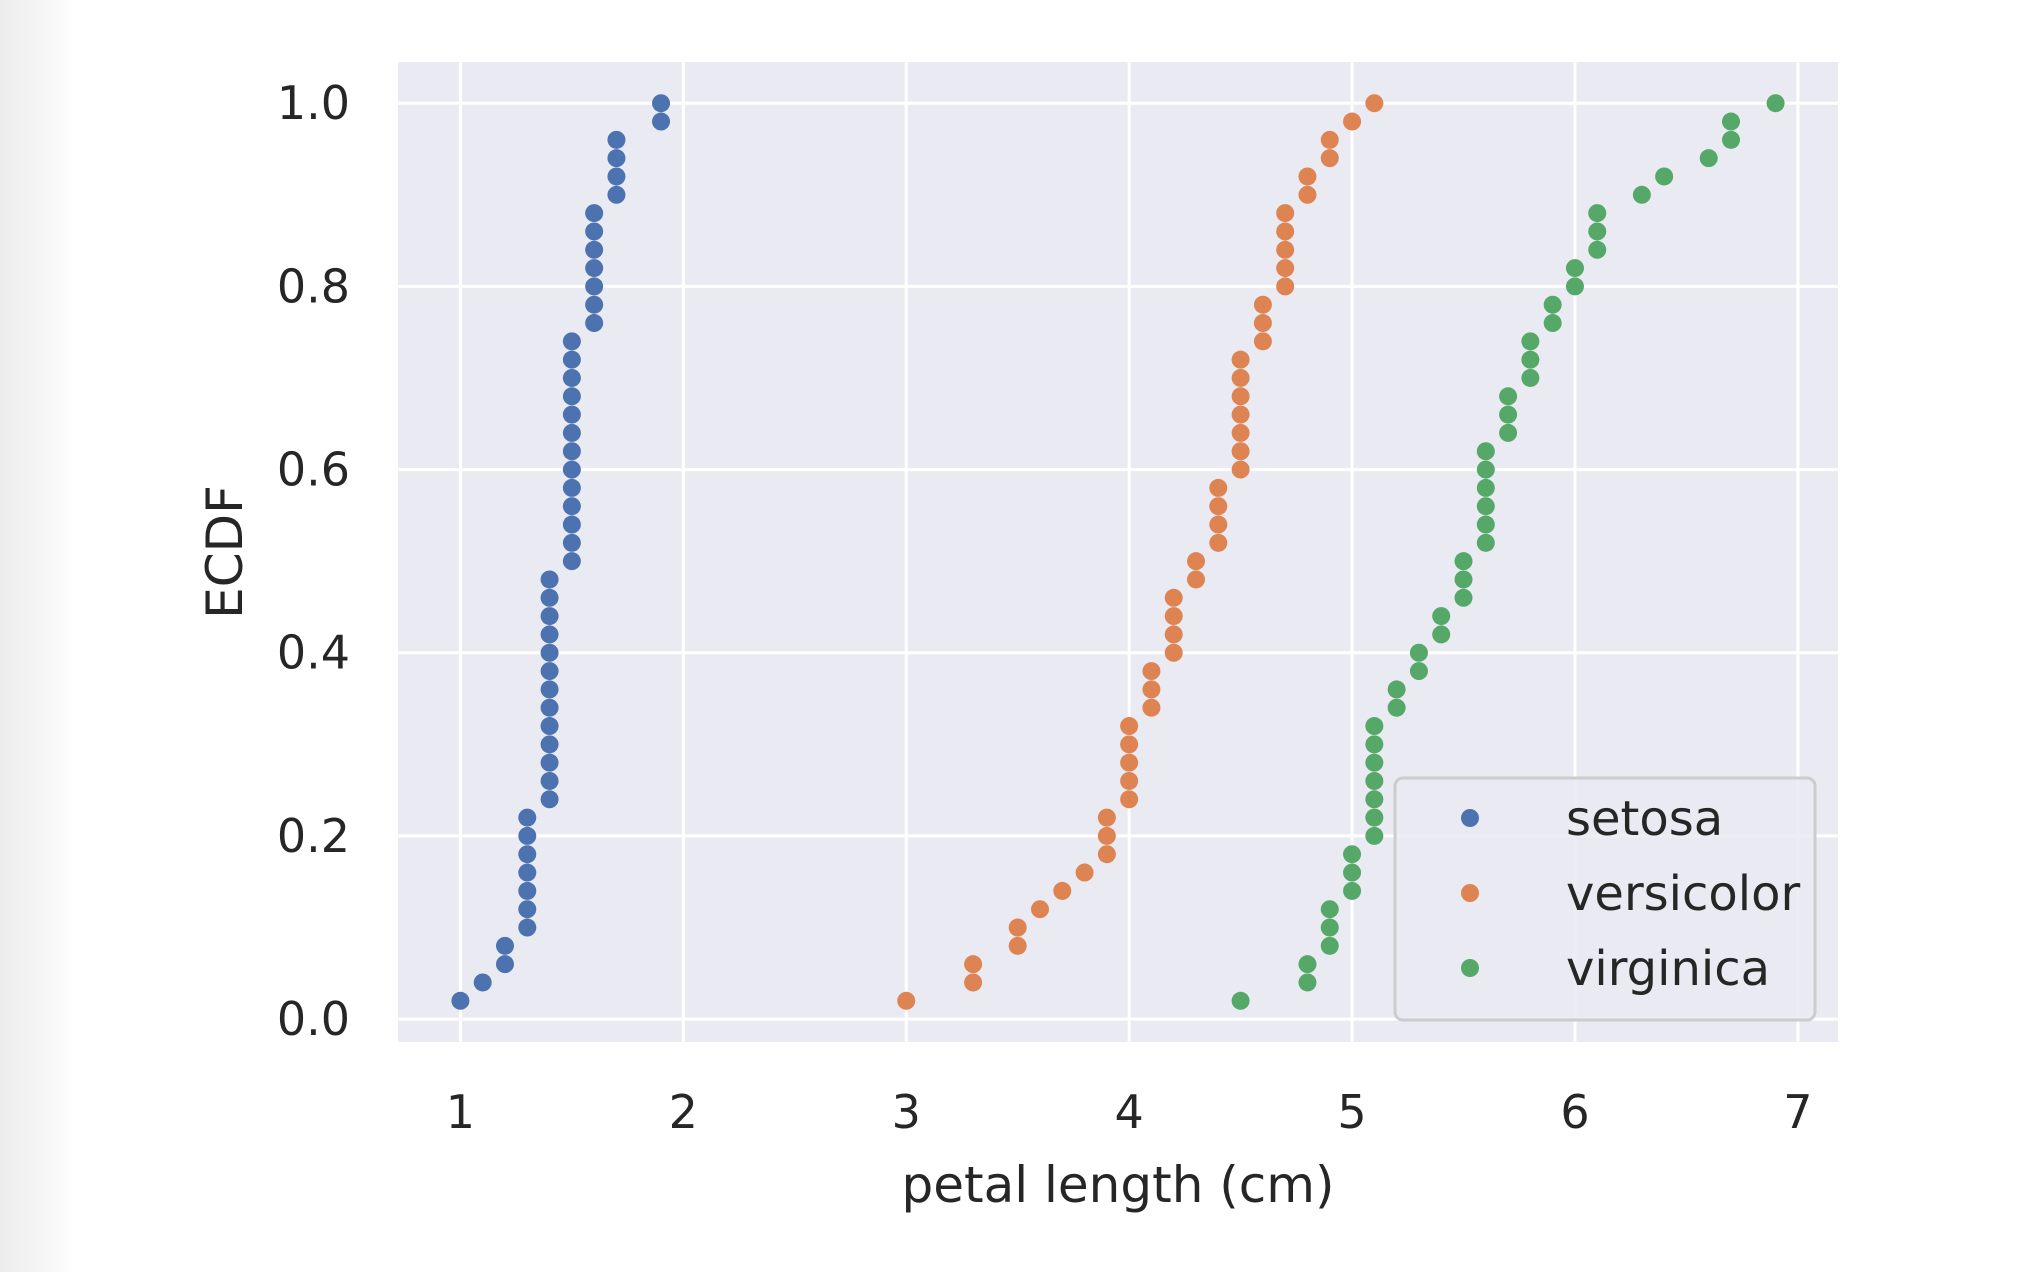  I want to click on legend-marker-virginica, so click(1470, 968).